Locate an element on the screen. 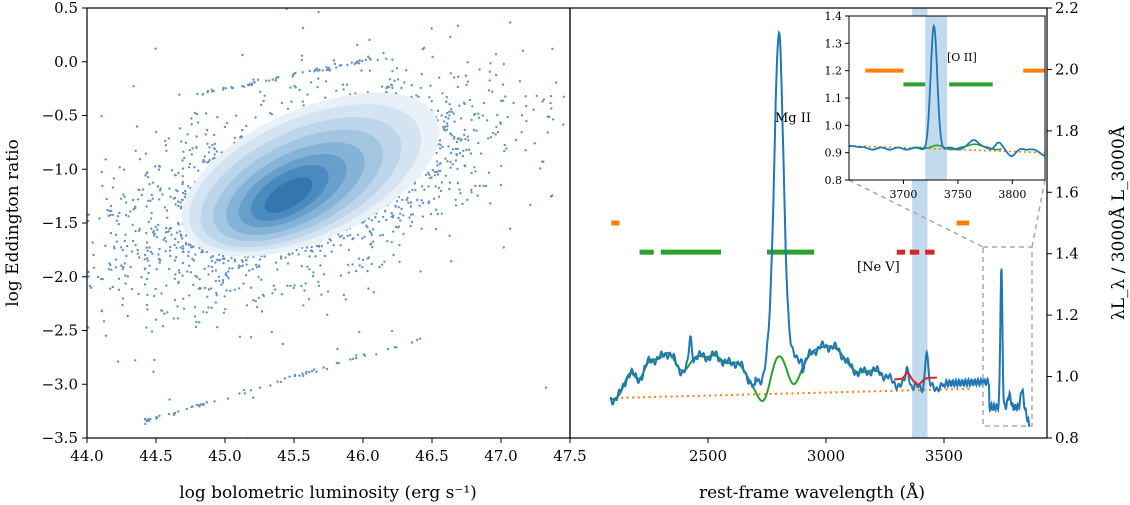 Image resolution: width=1130 pixels, height=505 pixels. left-x-ticks: 44.0 44.5 45.0 45.5 46.0 46.5 47.0 47.5 is located at coordinates (328, 451).